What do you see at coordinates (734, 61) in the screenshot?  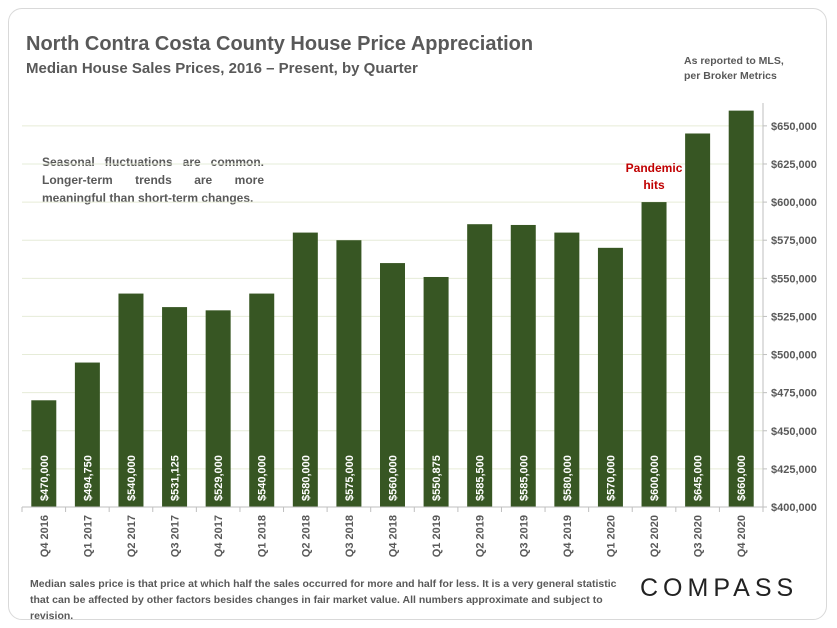 I see `source-line-1: As reported to MLS,` at bounding box center [734, 61].